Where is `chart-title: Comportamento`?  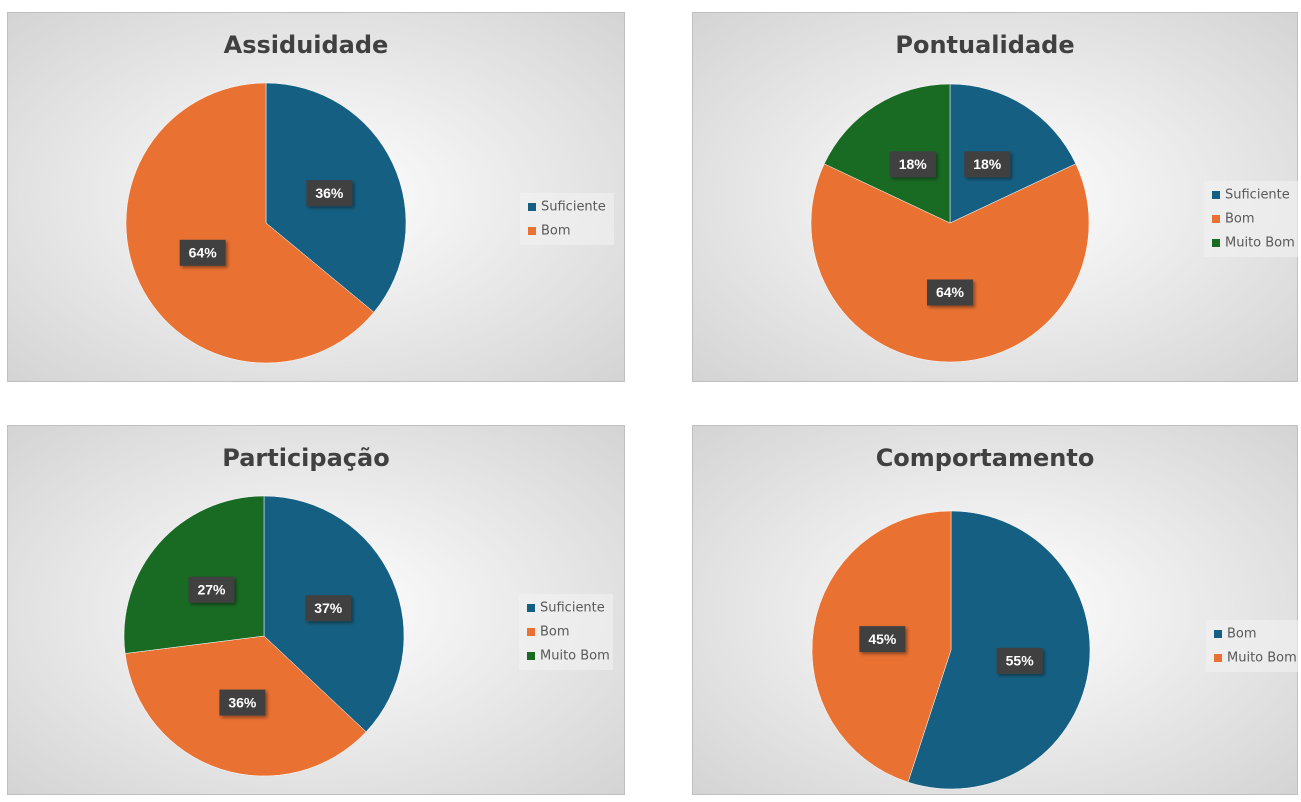
chart-title: Comportamento is located at coordinates (985, 458).